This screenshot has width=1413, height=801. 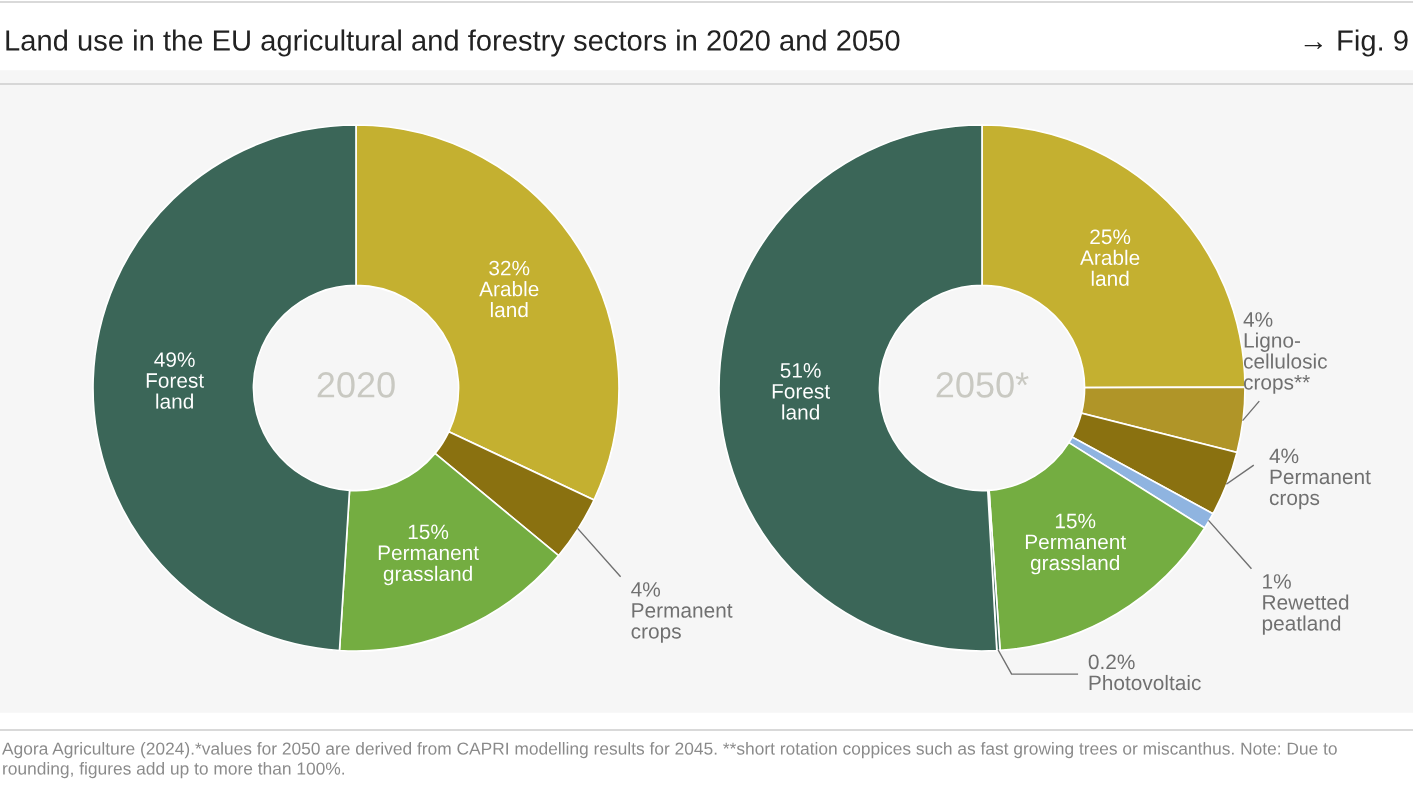 What do you see at coordinates (1110, 237) in the screenshot?
I see `data-label: 25%` at bounding box center [1110, 237].